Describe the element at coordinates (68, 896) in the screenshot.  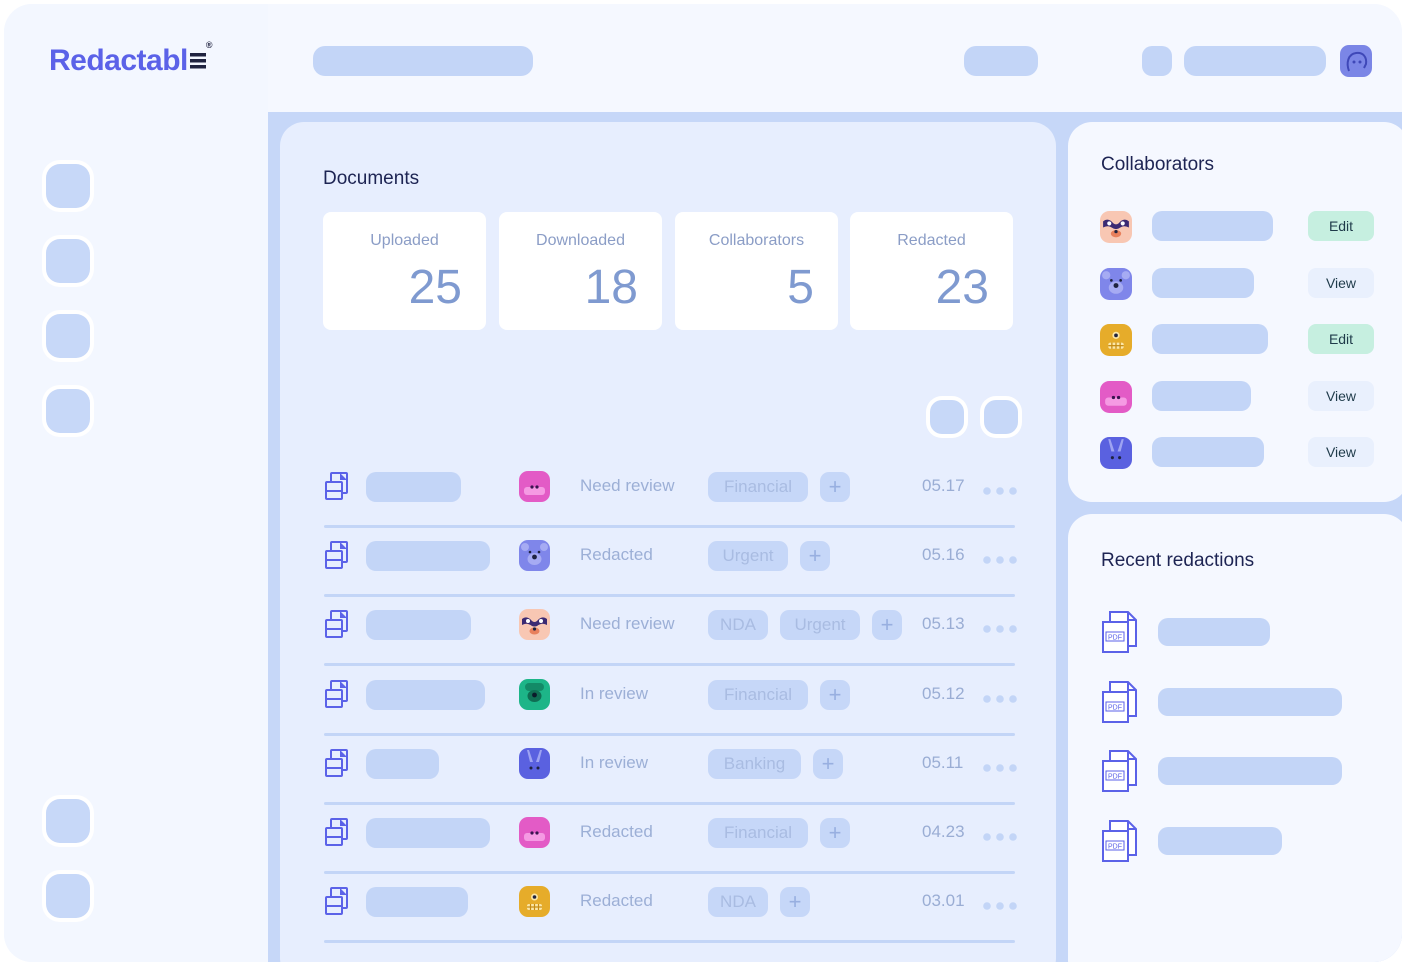
I see `sidebar-account-button` at that location.